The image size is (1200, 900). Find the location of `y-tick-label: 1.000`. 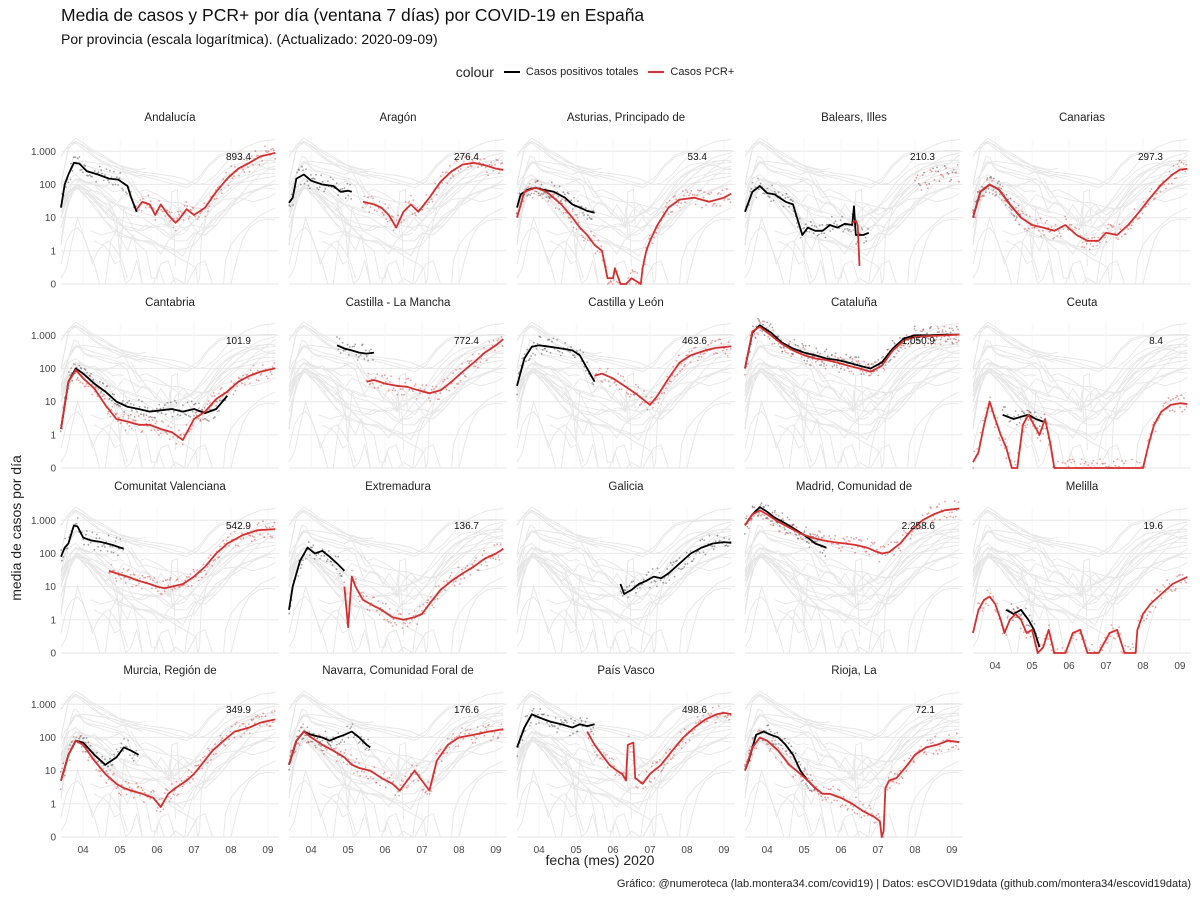

y-tick-label: 1.000 is located at coordinates (43, 705).